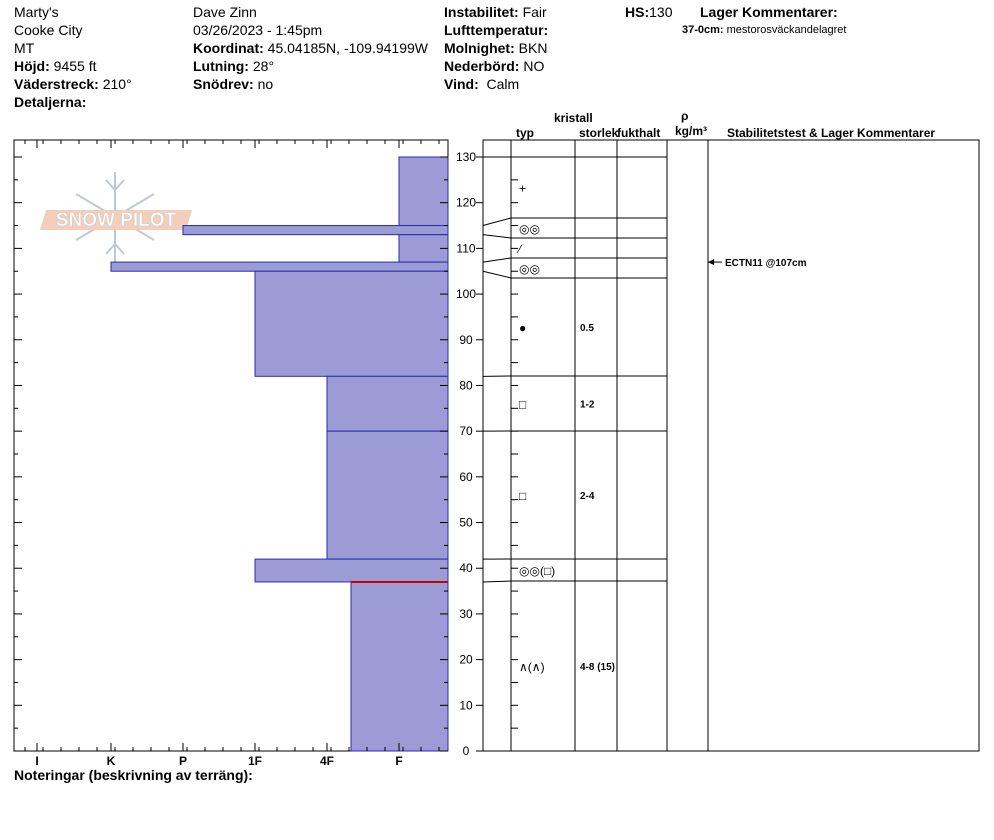 This screenshot has width=994, height=840. I want to click on grain-type-2: ⁄, so click(519, 249).